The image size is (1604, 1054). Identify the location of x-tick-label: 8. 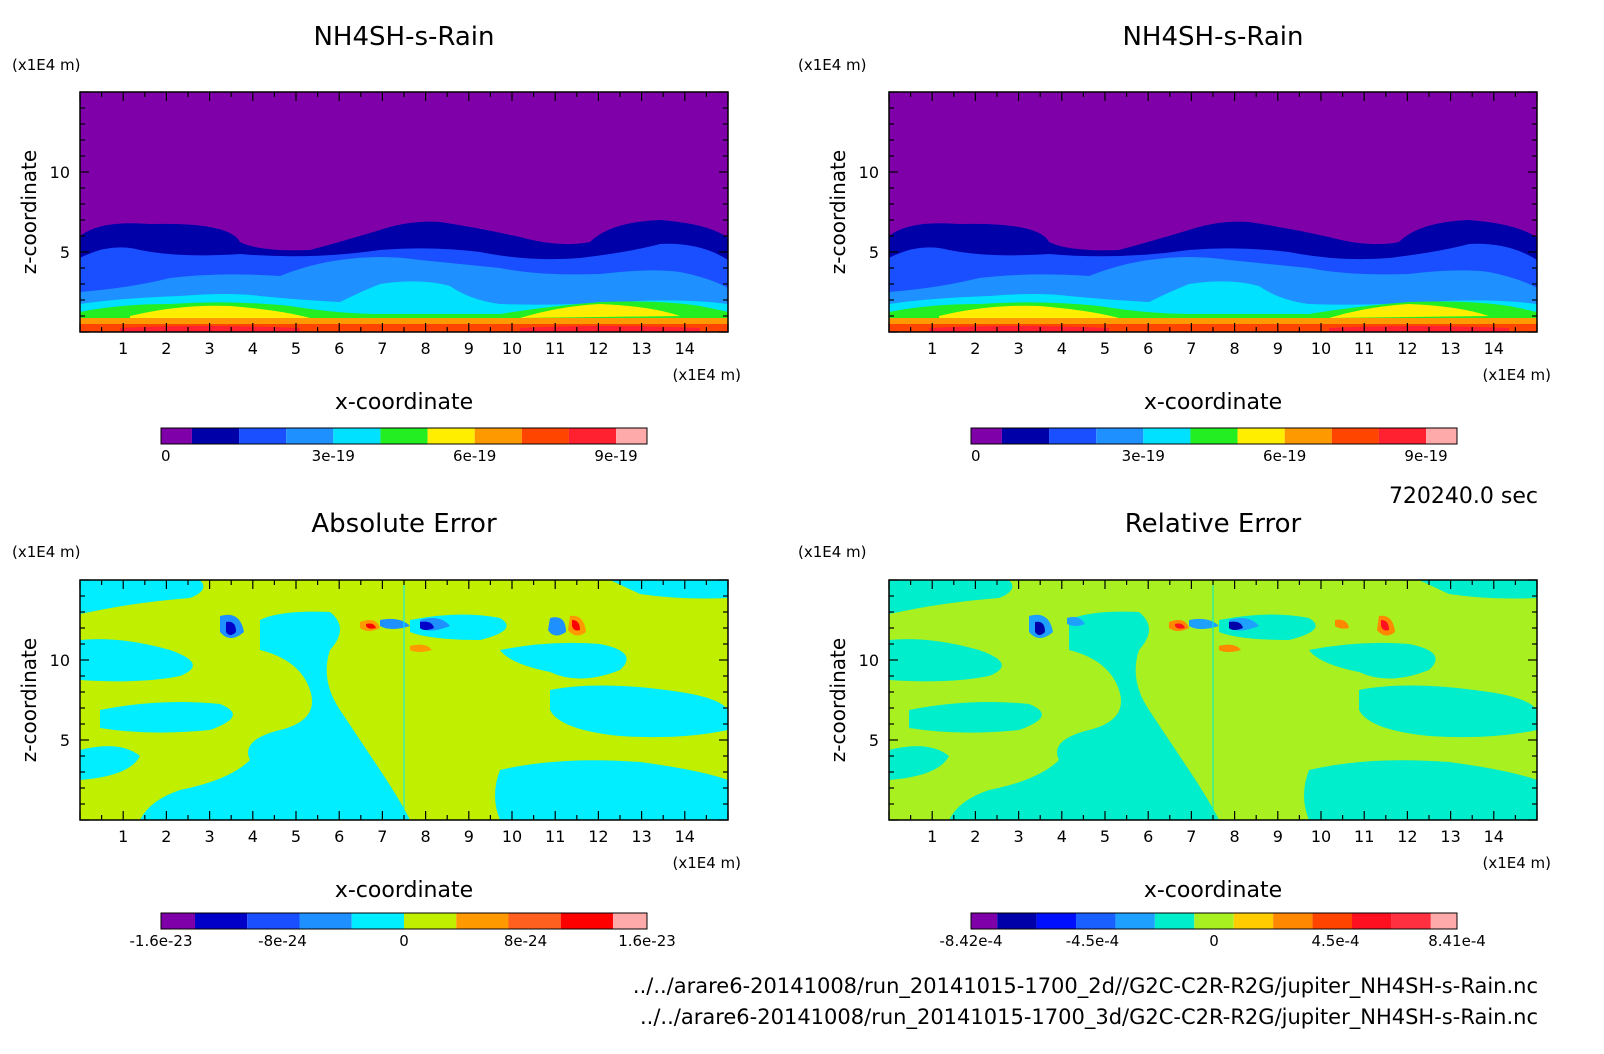
(1235, 836).